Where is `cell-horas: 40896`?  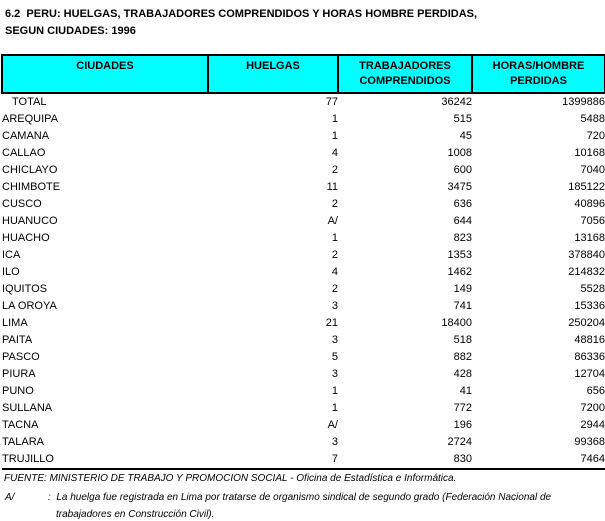
cell-horas: 40896 is located at coordinates (589, 204).